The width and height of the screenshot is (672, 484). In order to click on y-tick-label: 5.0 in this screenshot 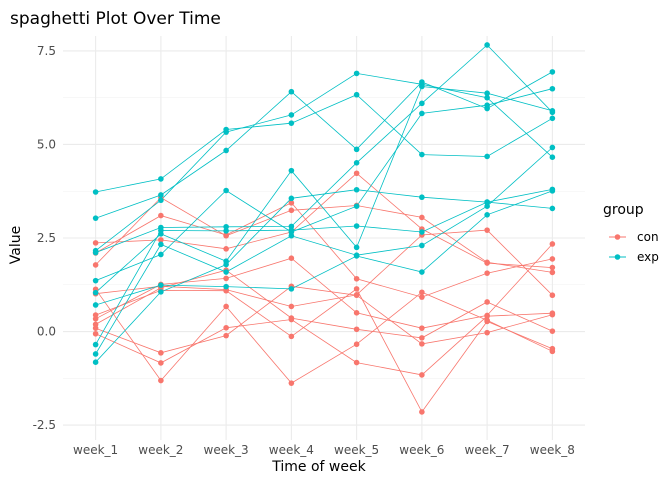, I will do `click(46, 144)`.